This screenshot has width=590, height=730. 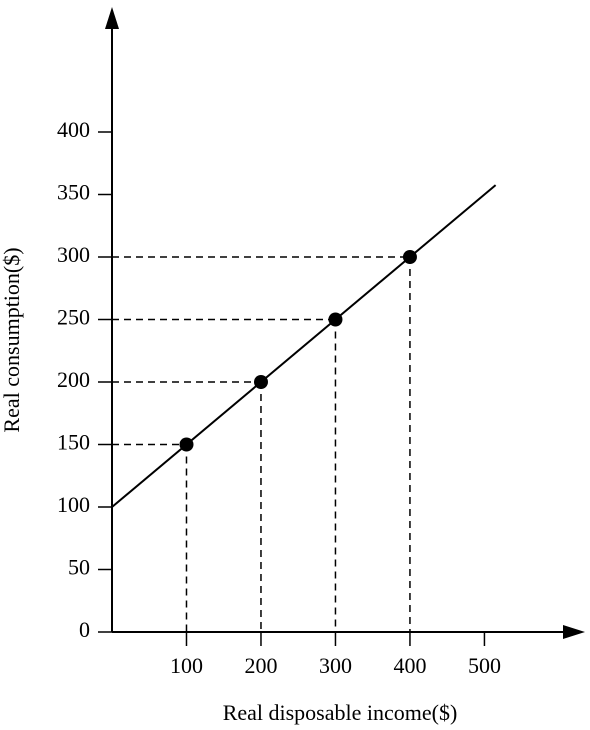 I want to click on y-tick-label: 100, so click(x=73, y=504).